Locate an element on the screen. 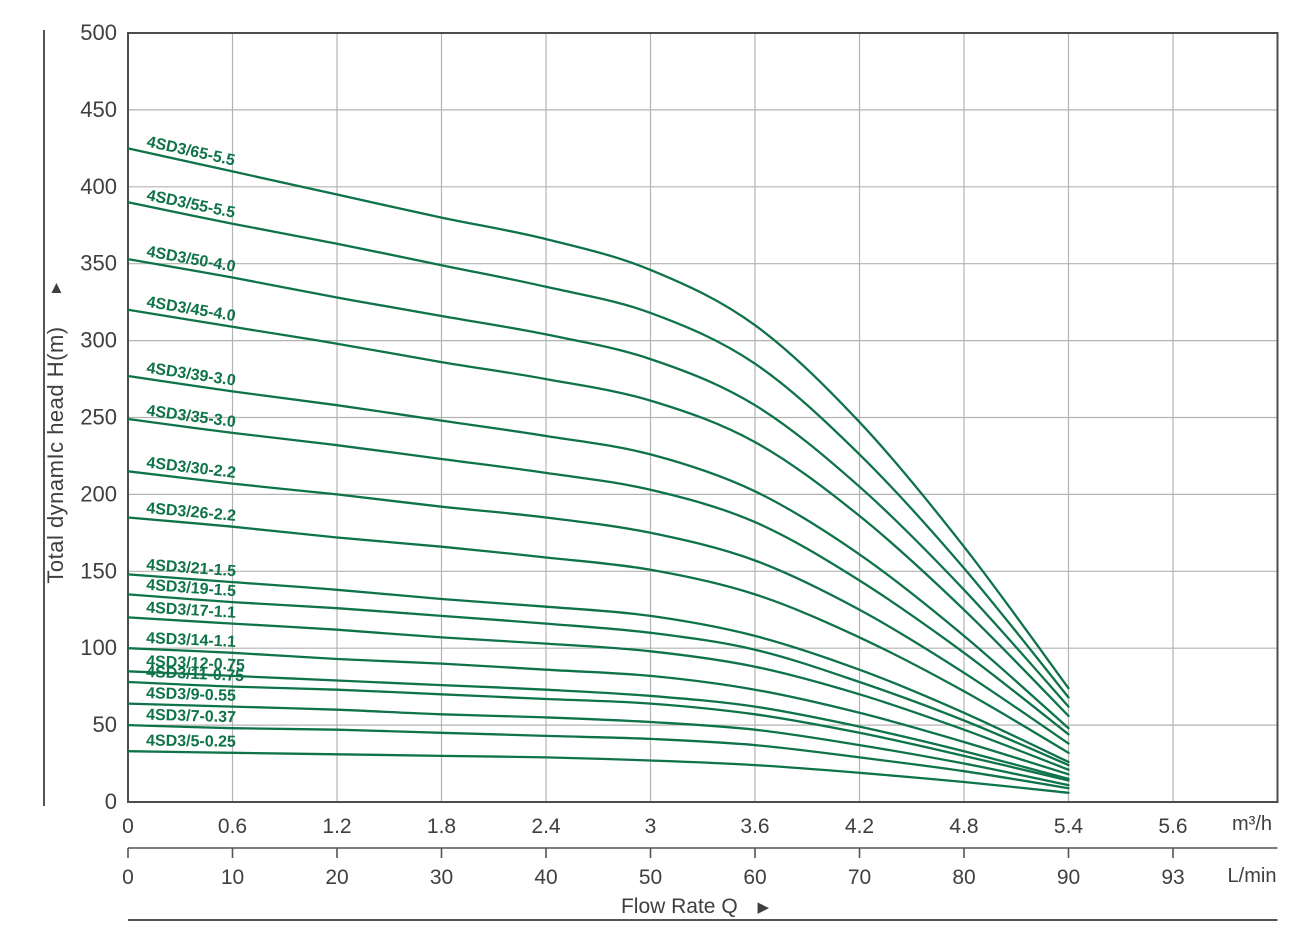 This screenshot has height=943, width=1315. primary-x-unit-label: m³/h is located at coordinates (1252, 824).